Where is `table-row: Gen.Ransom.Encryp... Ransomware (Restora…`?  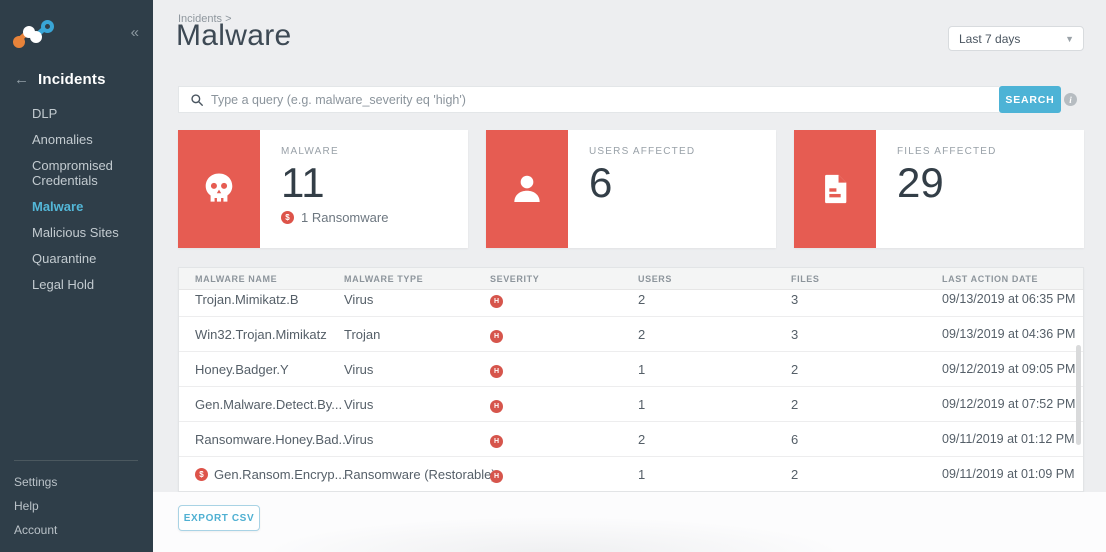 table-row: Gen.Ransom.Encryp... Ransomware (Restora… is located at coordinates (631, 474).